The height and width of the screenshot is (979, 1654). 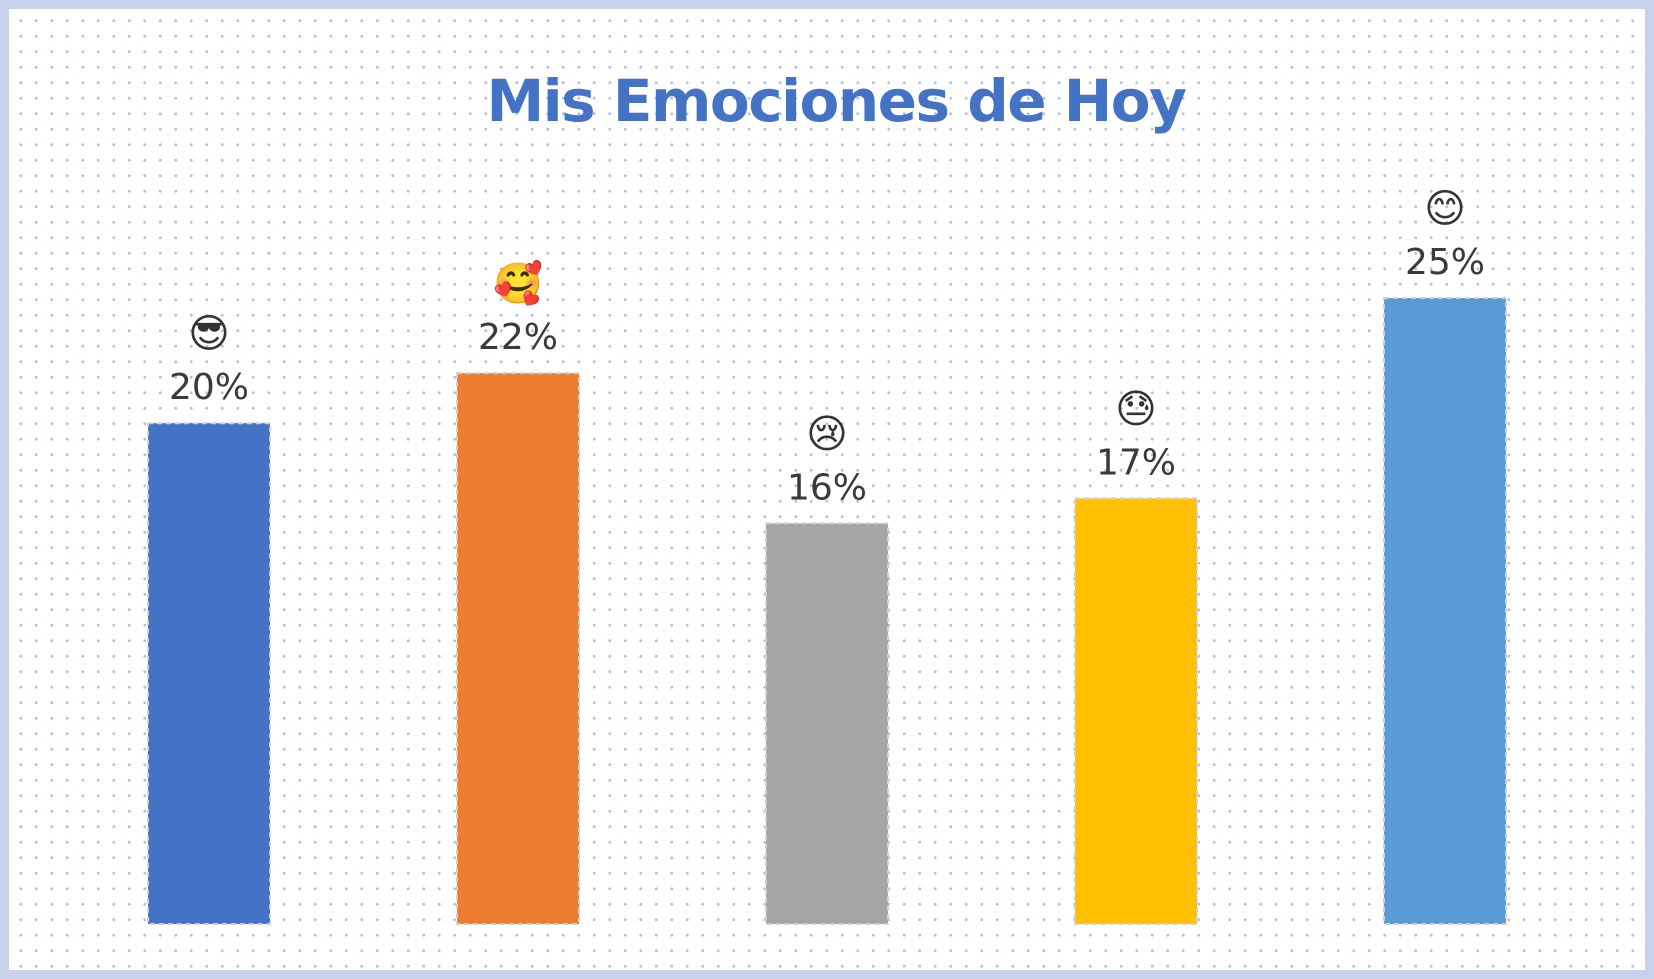 I want to click on data-label-2: 22%, so click(x=518, y=337).